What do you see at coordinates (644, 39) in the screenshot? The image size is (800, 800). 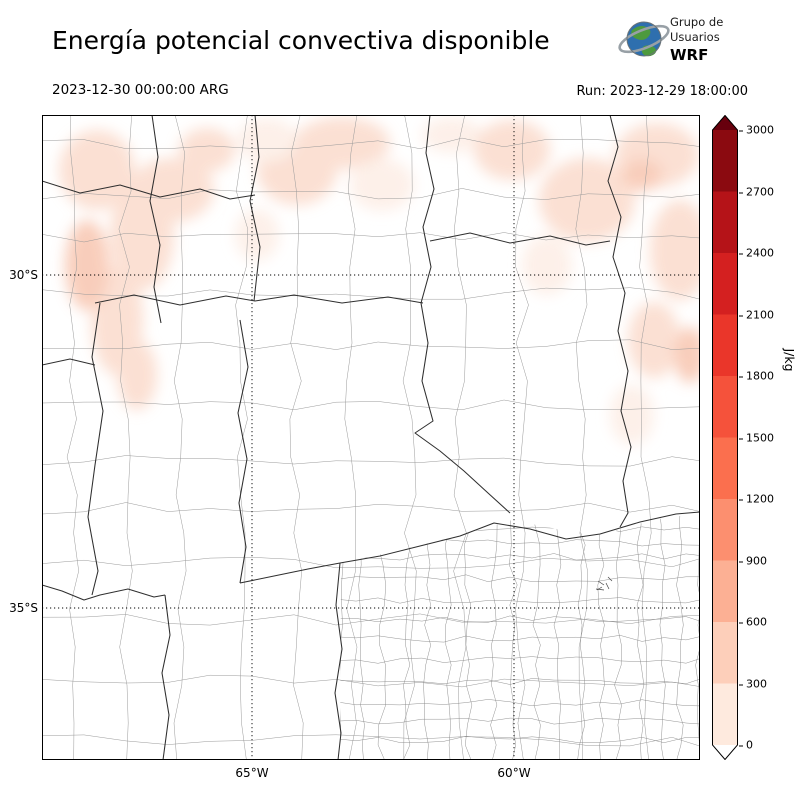 I see `globe-icon` at bounding box center [644, 39].